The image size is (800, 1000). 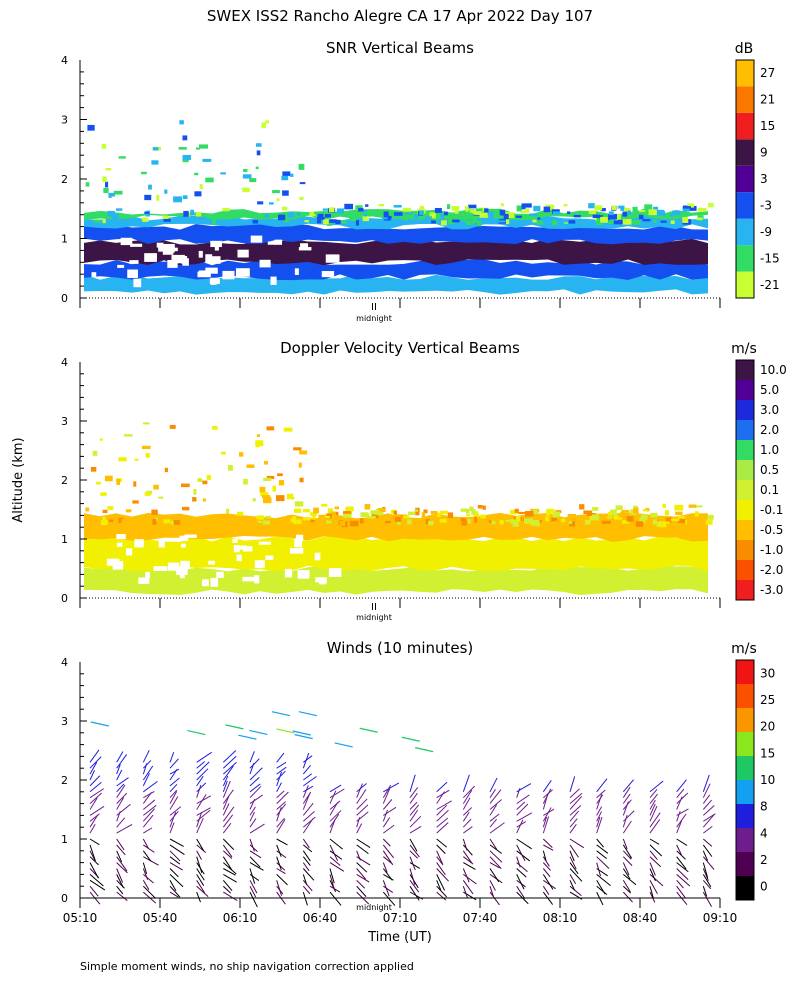 I want to click on x-tick-label: 08:10, so click(x=560, y=918).